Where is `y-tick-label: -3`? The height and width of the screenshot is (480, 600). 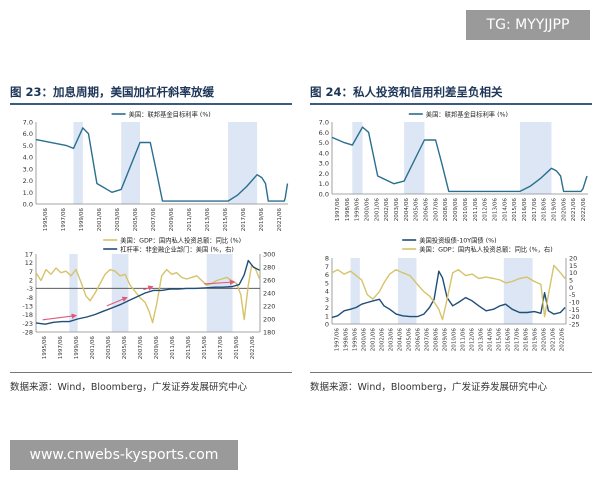 y-tick-label: -3 is located at coordinates (30, 289).